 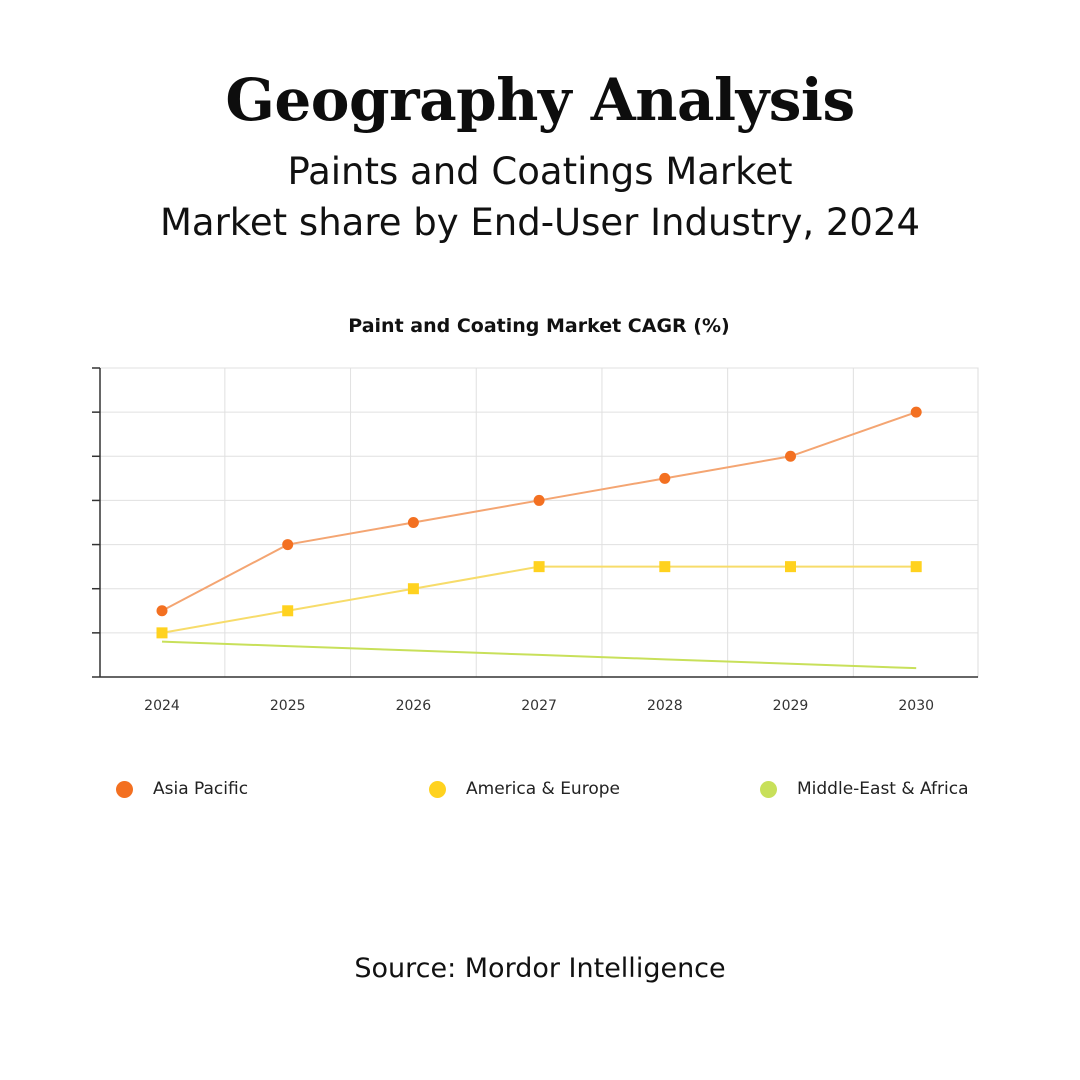 I want to click on legend-item-middle-east-africa: Middle-East & Africa, so click(x=864, y=789).